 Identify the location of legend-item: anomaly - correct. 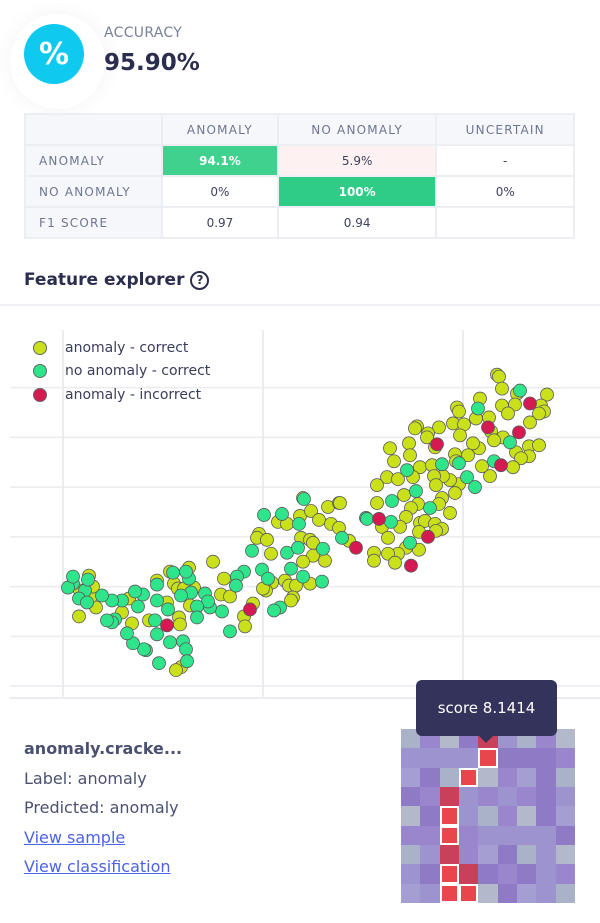
(121, 348).